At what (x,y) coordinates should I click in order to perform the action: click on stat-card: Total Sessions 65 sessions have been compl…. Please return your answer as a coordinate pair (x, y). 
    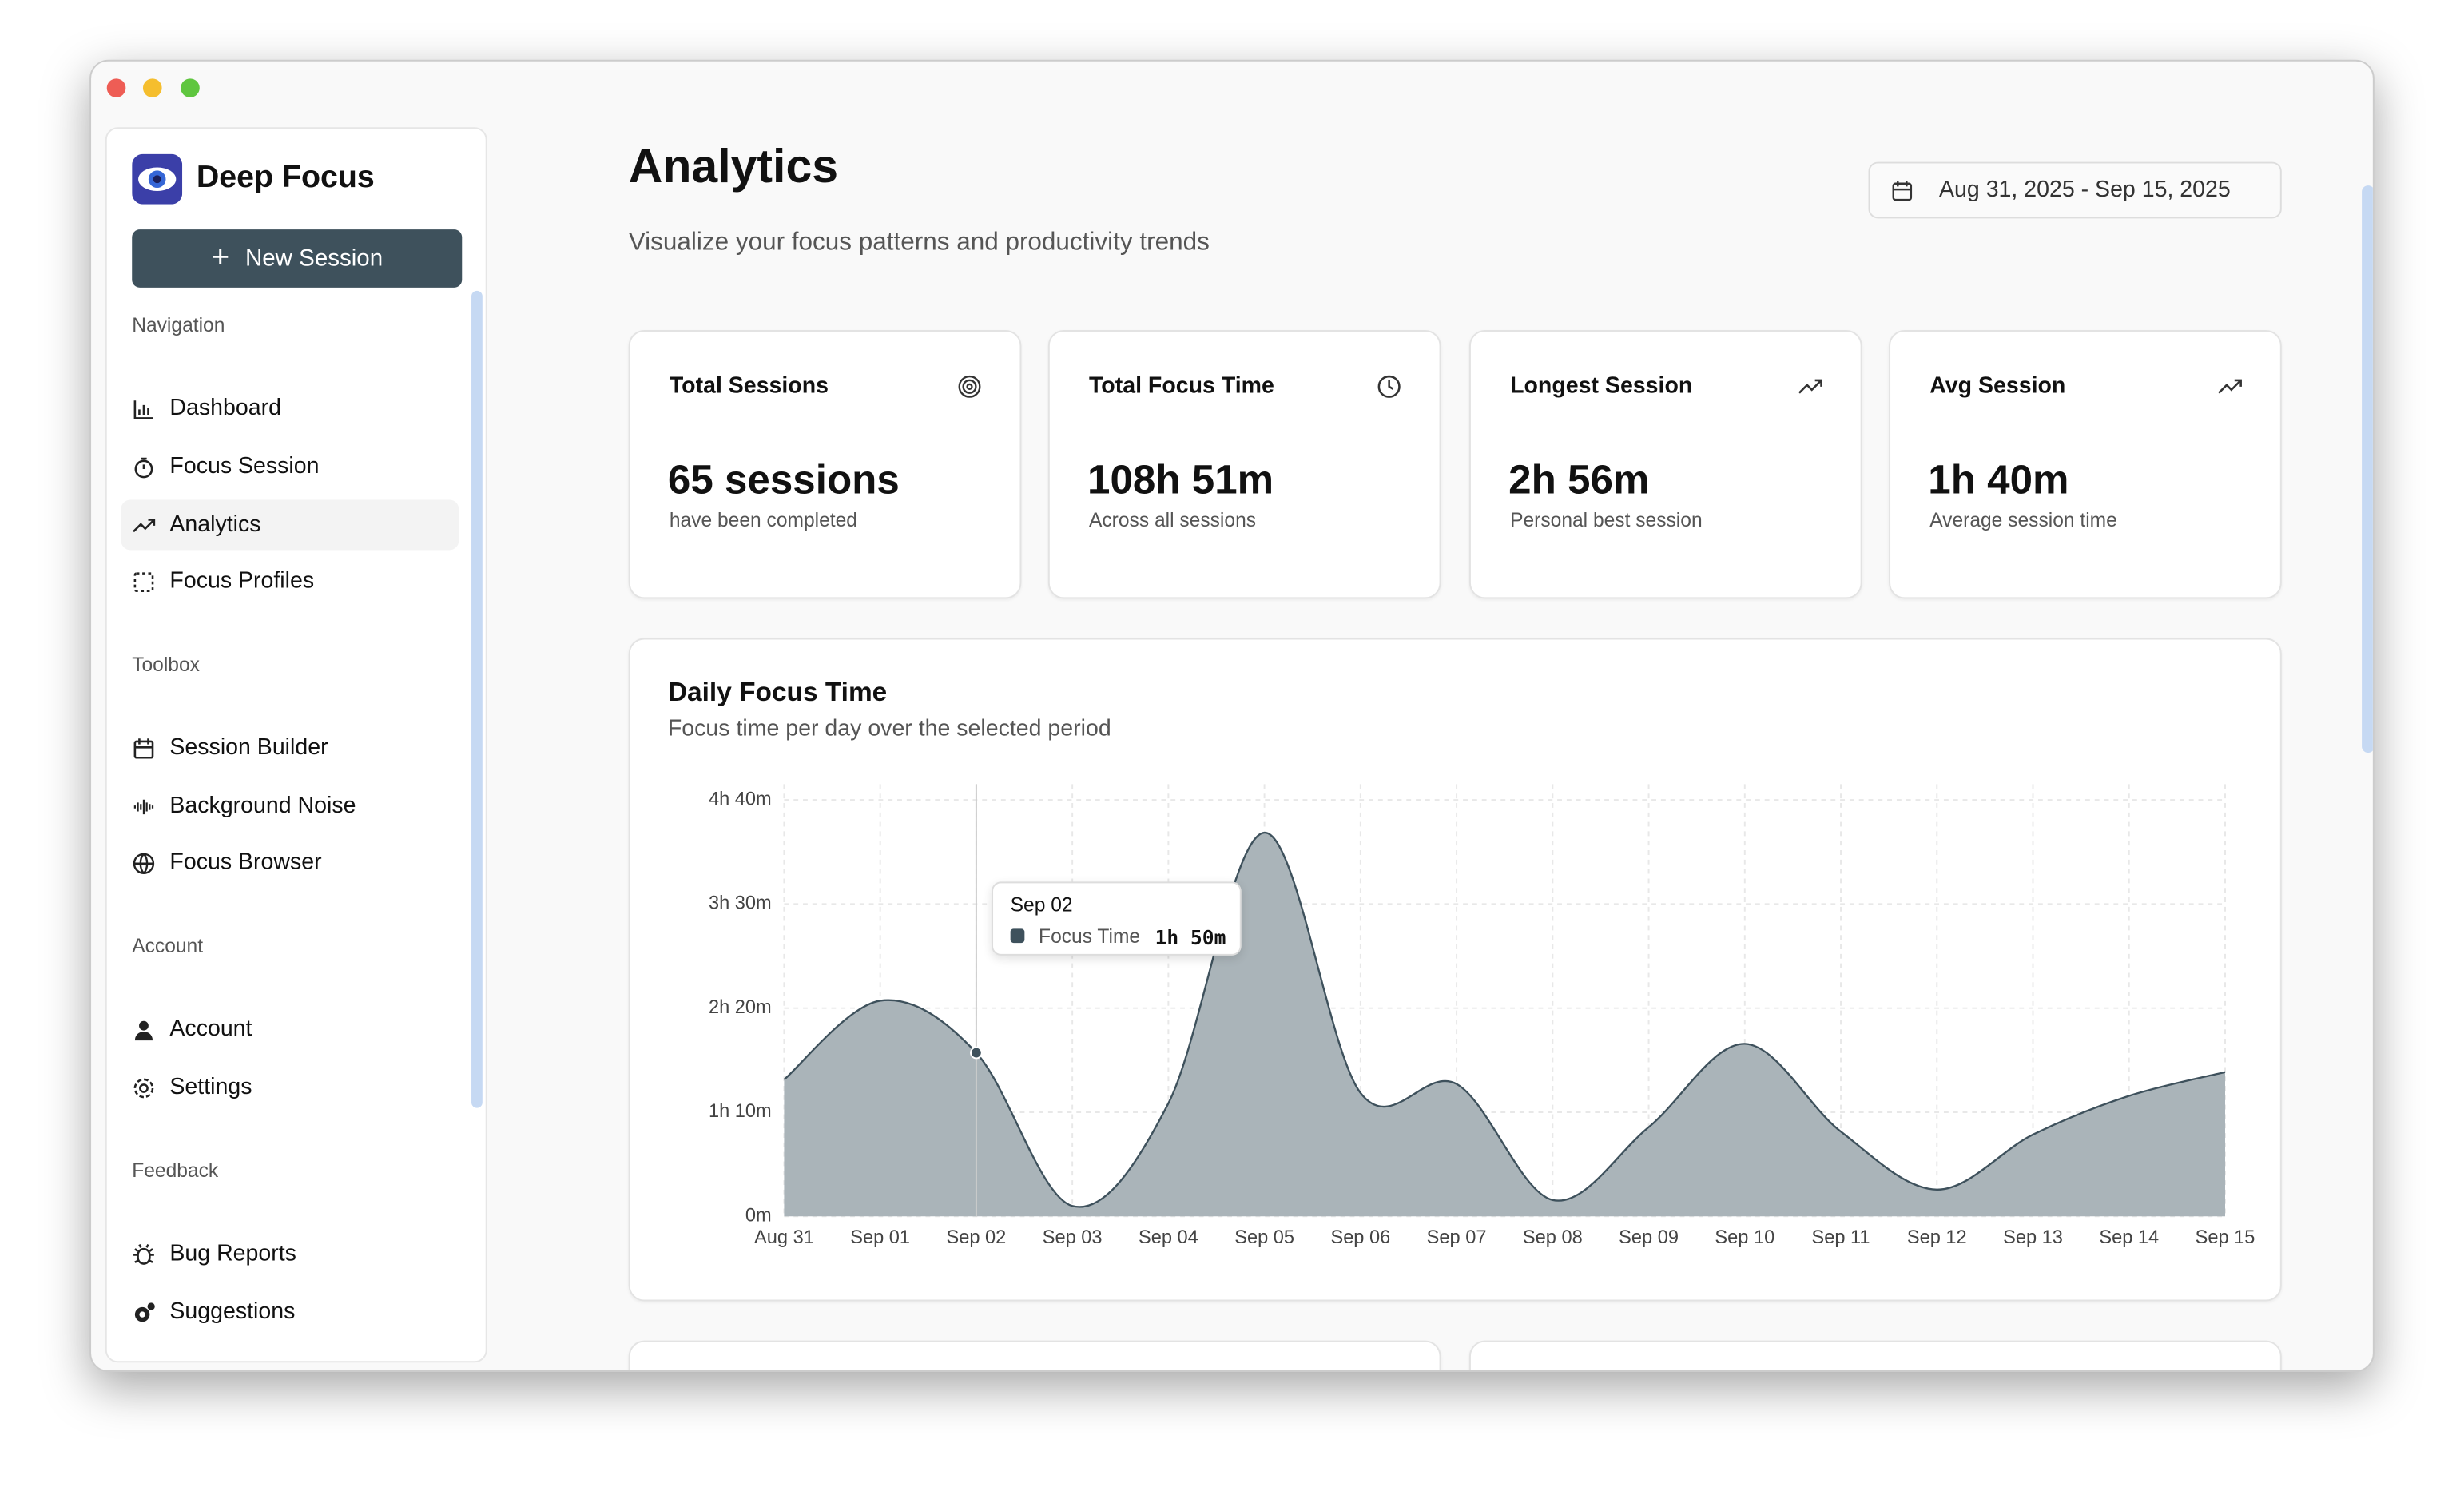
    Looking at the image, I should click on (825, 464).